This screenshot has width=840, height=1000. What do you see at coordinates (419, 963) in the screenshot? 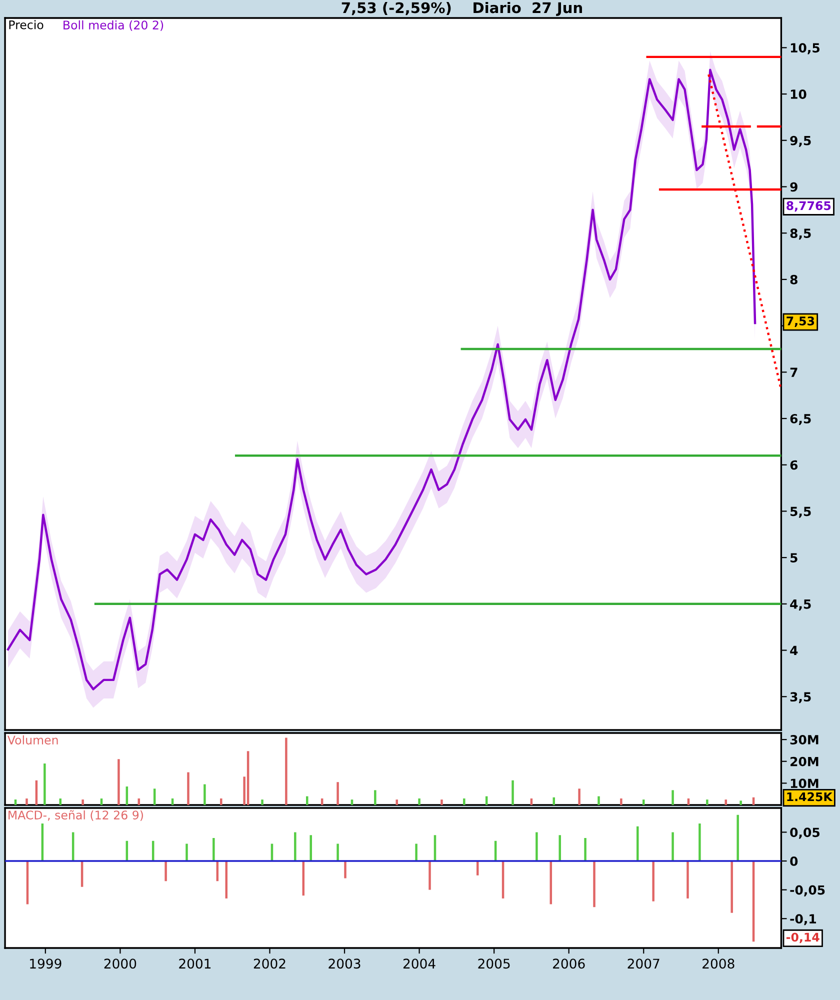
I see `x-tick-label: 2004` at bounding box center [419, 963].